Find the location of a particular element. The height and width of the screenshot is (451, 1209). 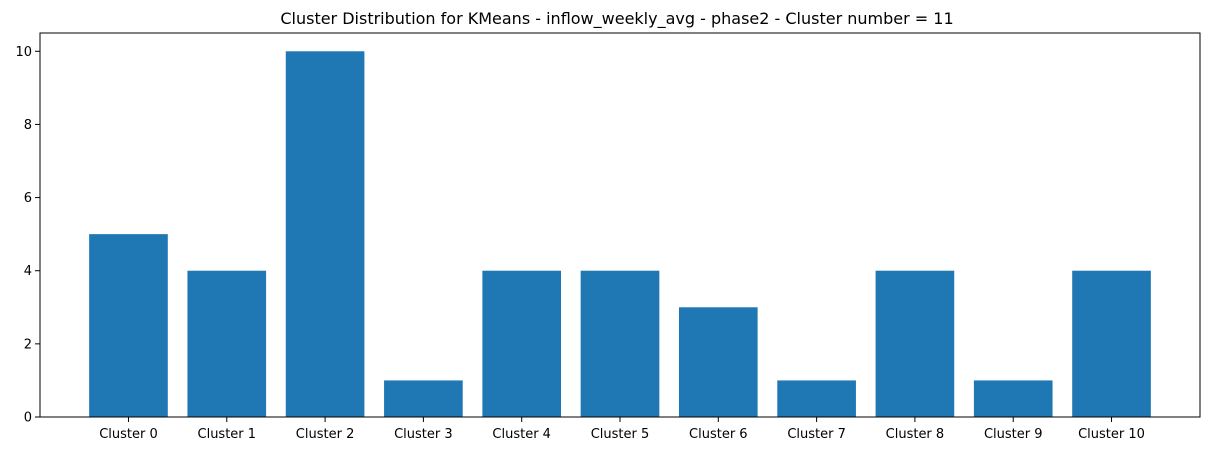

x-tick-label: Cluster 5 is located at coordinates (620, 434).